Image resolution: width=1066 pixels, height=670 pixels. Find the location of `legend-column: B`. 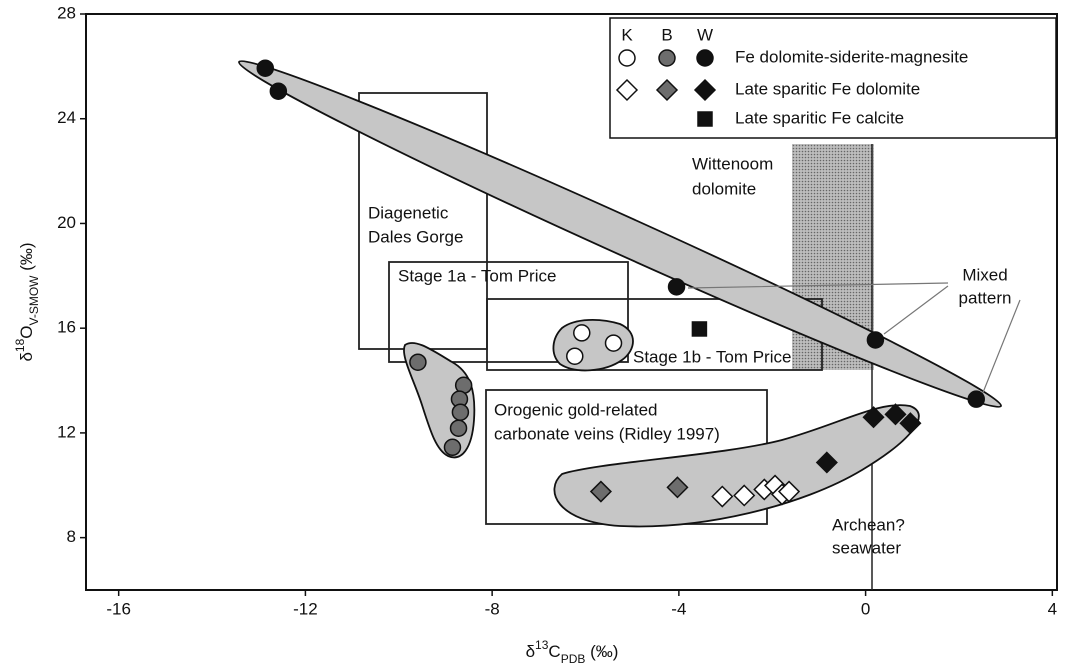

legend-column: B is located at coordinates (666, 34).